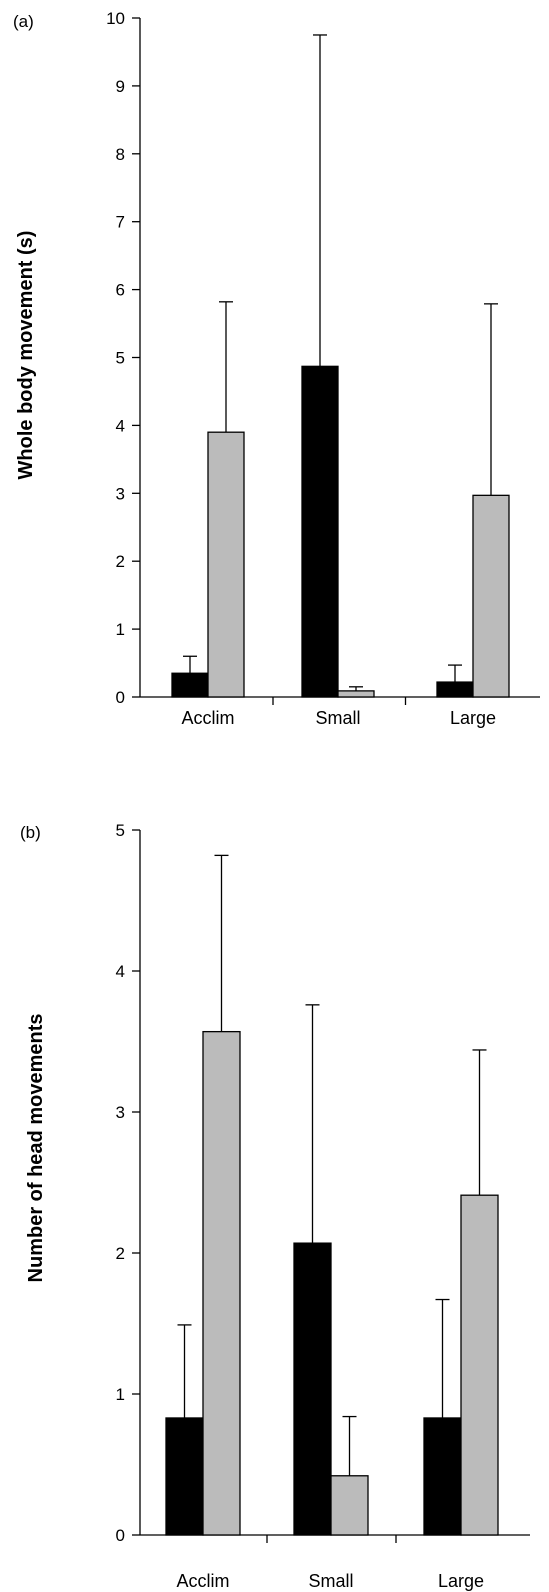 This screenshot has width=549, height=1592. What do you see at coordinates (36, 1148) in the screenshot?
I see `y-axis-title: Number of head movements` at bounding box center [36, 1148].